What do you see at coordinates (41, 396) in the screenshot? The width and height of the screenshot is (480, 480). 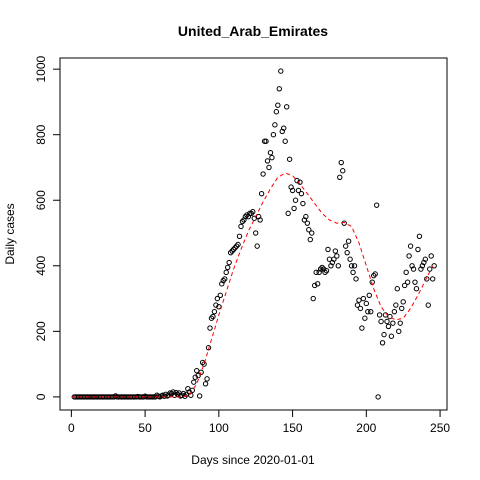 I see `y-tick-label: 0` at bounding box center [41, 396].